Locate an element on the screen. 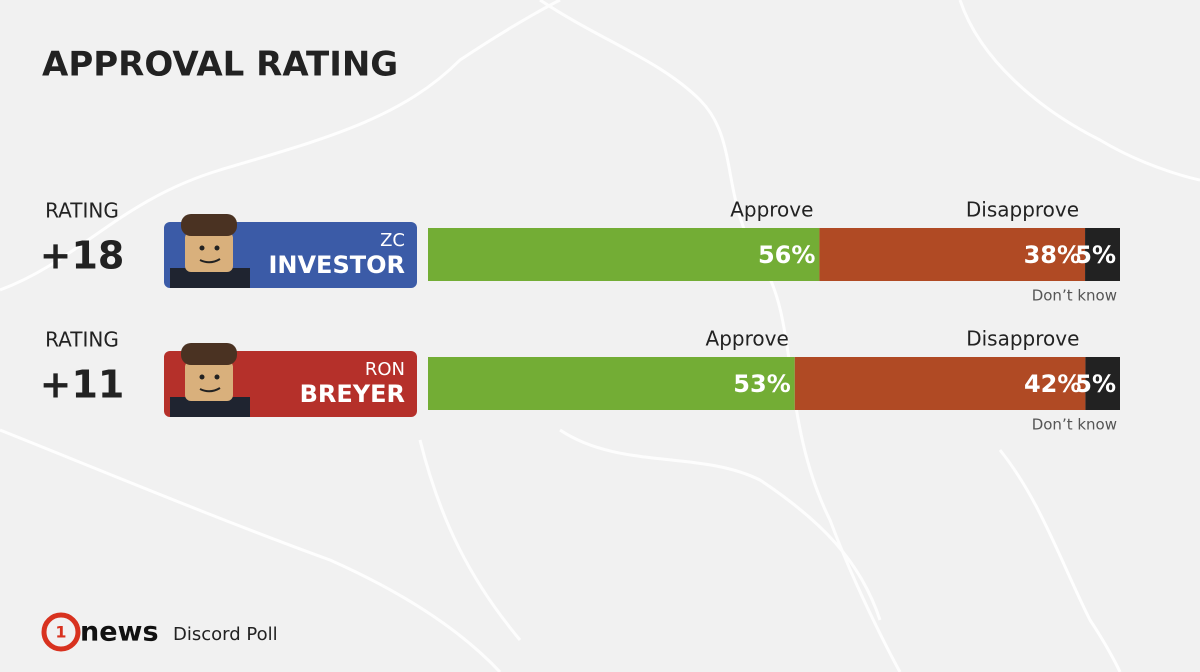  value-label: 56% is located at coordinates (786, 255).